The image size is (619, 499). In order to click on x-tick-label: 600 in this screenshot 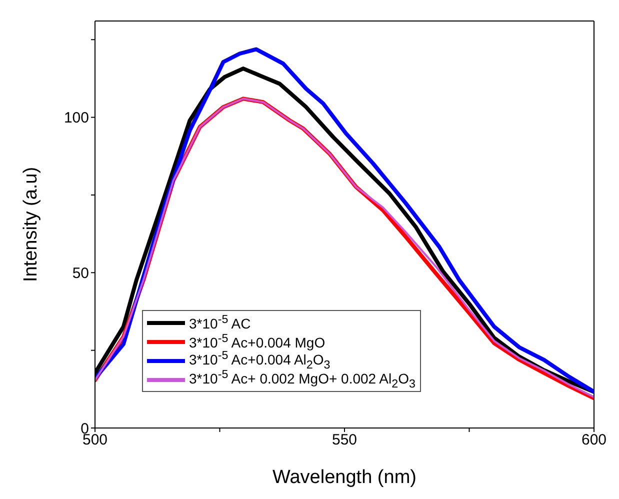, I will do `click(594, 440)`.